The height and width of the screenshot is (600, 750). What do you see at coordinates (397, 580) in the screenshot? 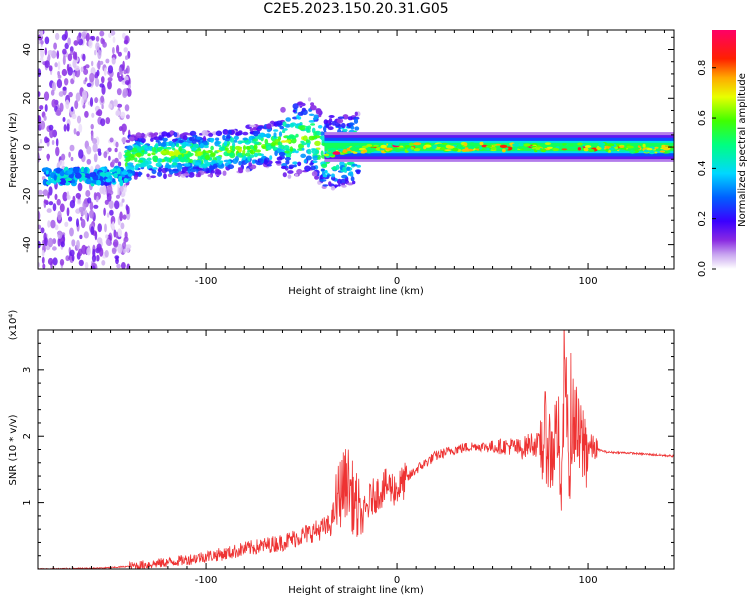
I see `snr-xtick-label: 0` at bounding box center [397, 580].